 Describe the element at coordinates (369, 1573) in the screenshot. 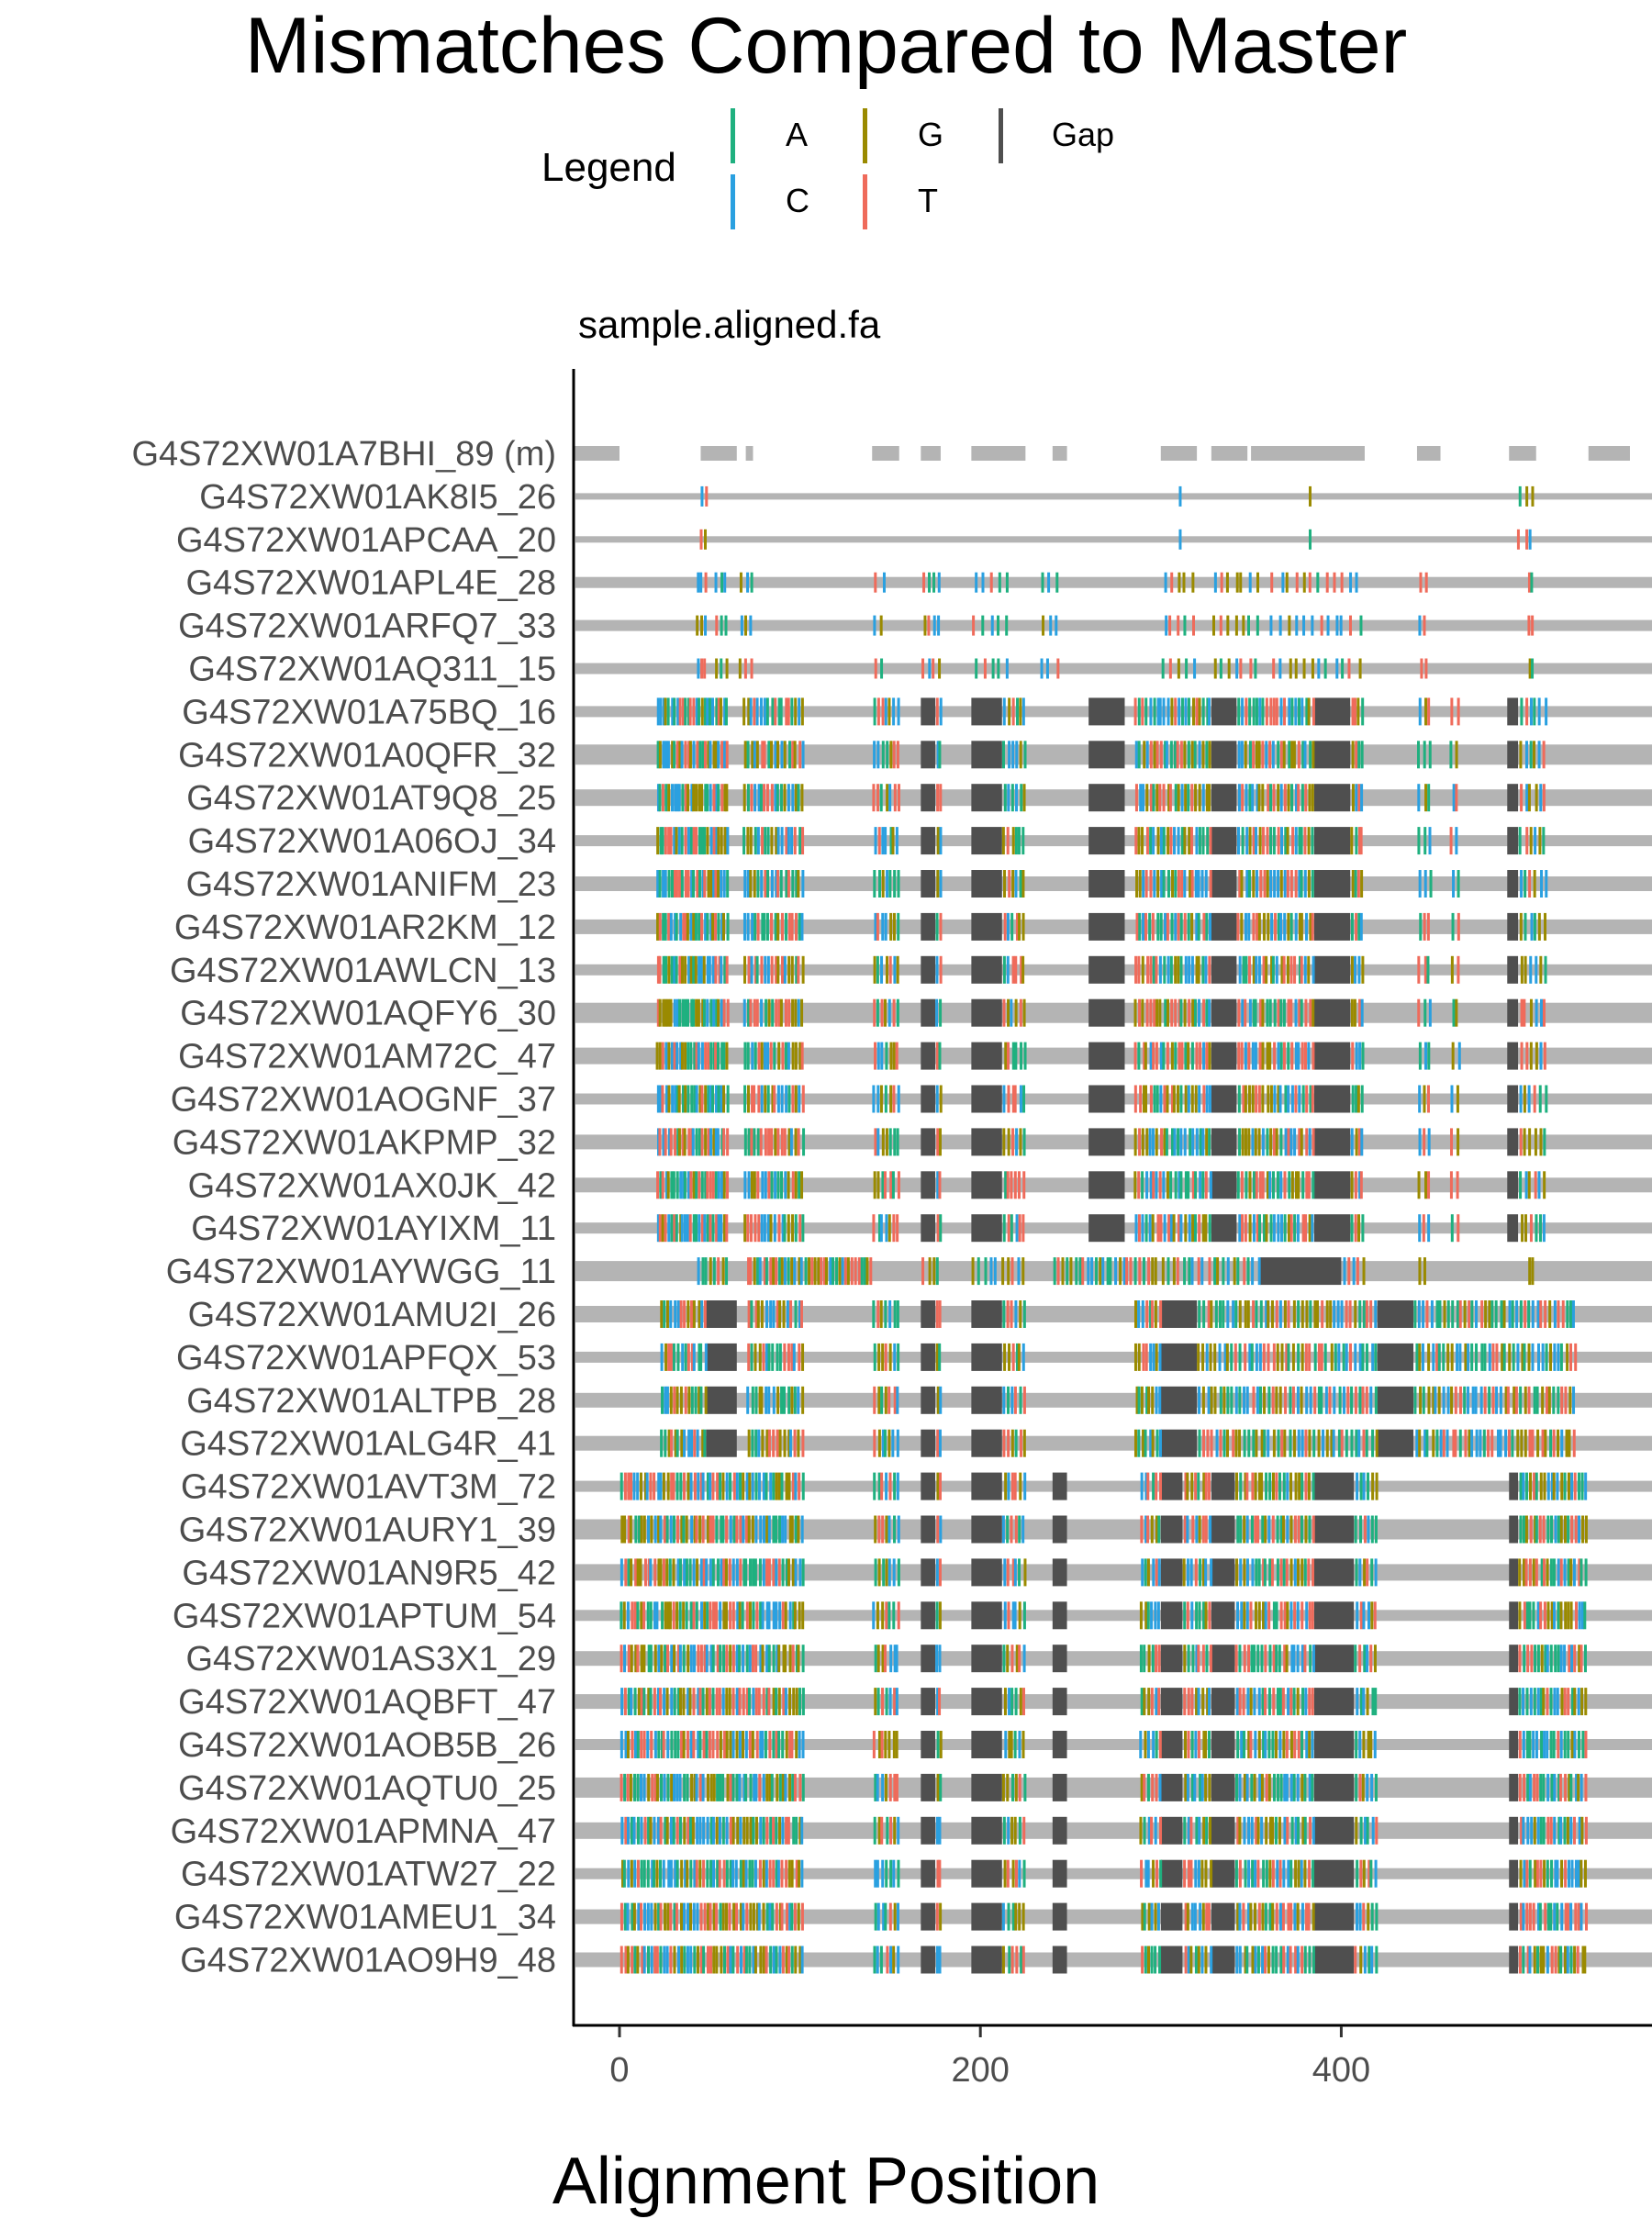

I see `sequence-label: G4S72XW01AN9R5_42` at that location.